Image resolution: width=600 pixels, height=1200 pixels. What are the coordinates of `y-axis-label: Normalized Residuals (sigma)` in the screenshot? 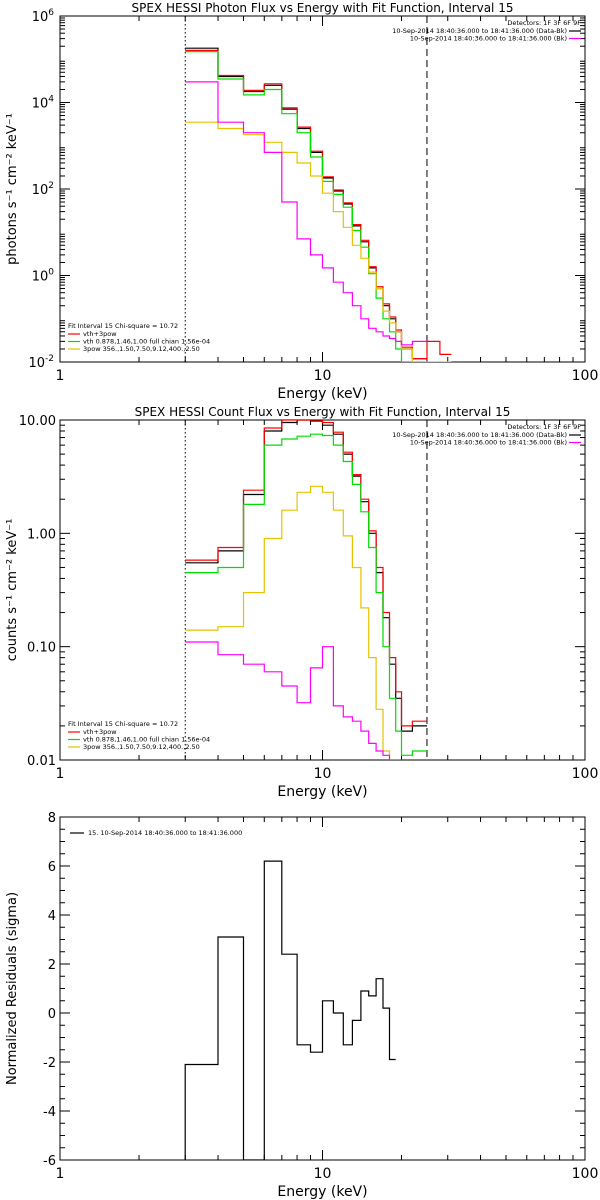 It's located at (12, 988).